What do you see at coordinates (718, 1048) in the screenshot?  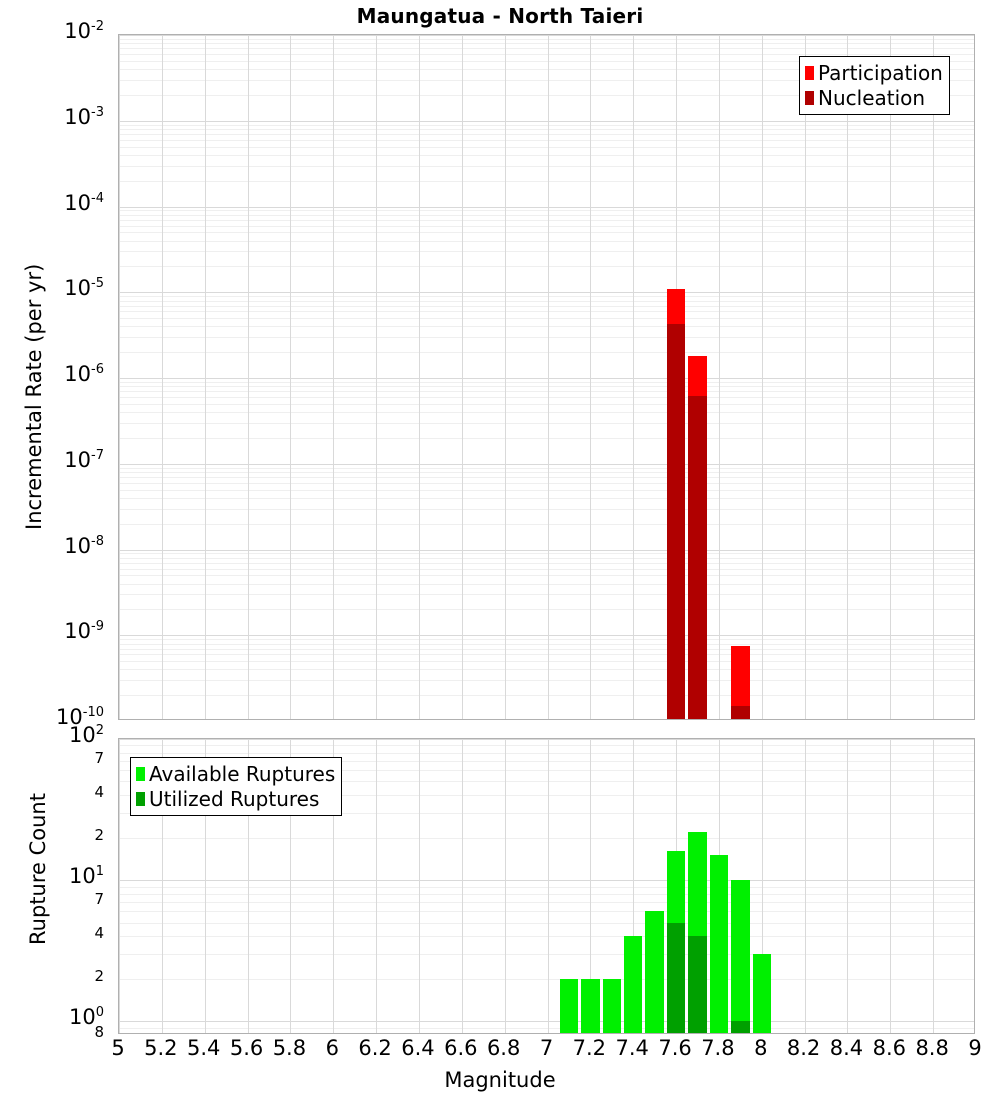 I see `x-tick-label: 7.8` at bounding box center [718, 1048].